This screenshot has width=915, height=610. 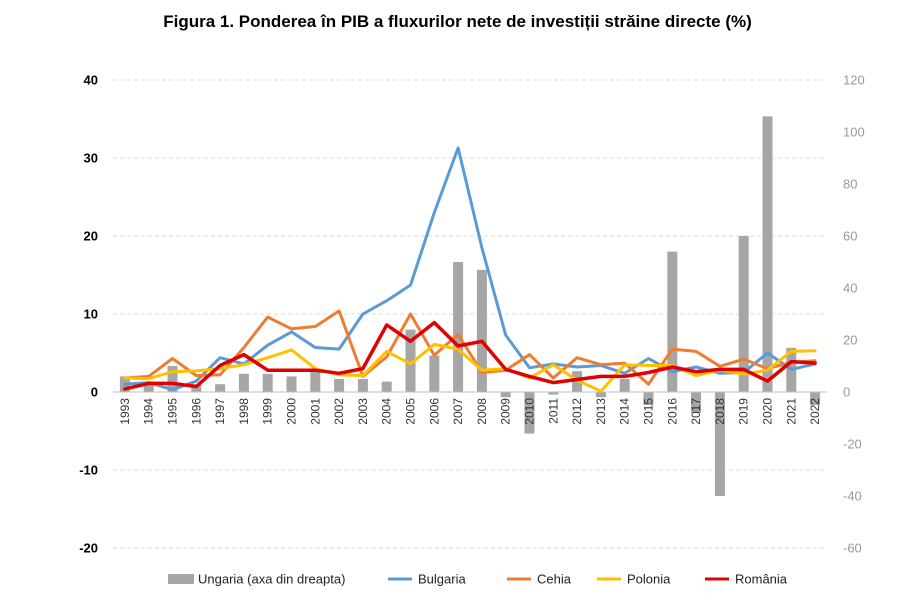 I want to click on x-tick-label: 2013, so click(x=601, y=411).